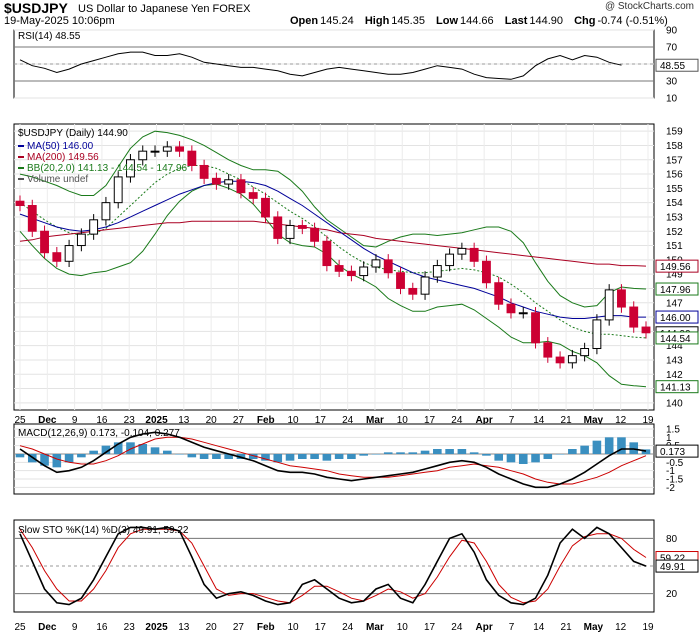  Describe the element at coordinates (674, 303) in the screenshot. I see `price-axis-tick-label: 147` at that location.